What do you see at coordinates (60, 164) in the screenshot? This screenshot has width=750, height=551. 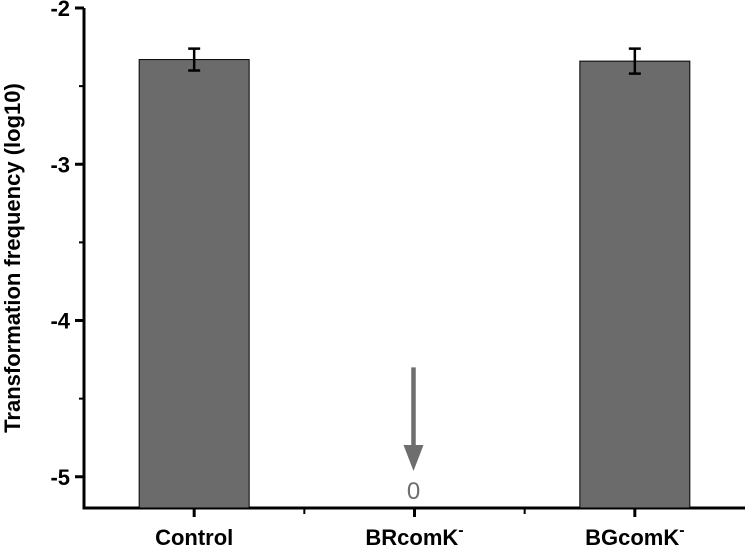 I see `y-tick-label: -3` at bounding box center [60, 164].